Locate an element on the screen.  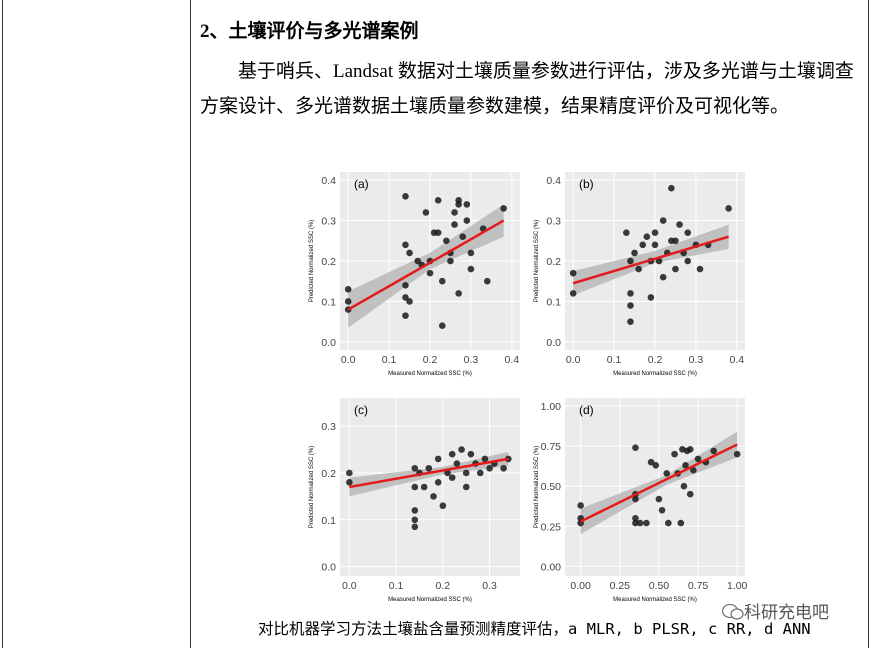
heading: 2、土壤评价与多光谱案例 is located at coordinates (309, 31).